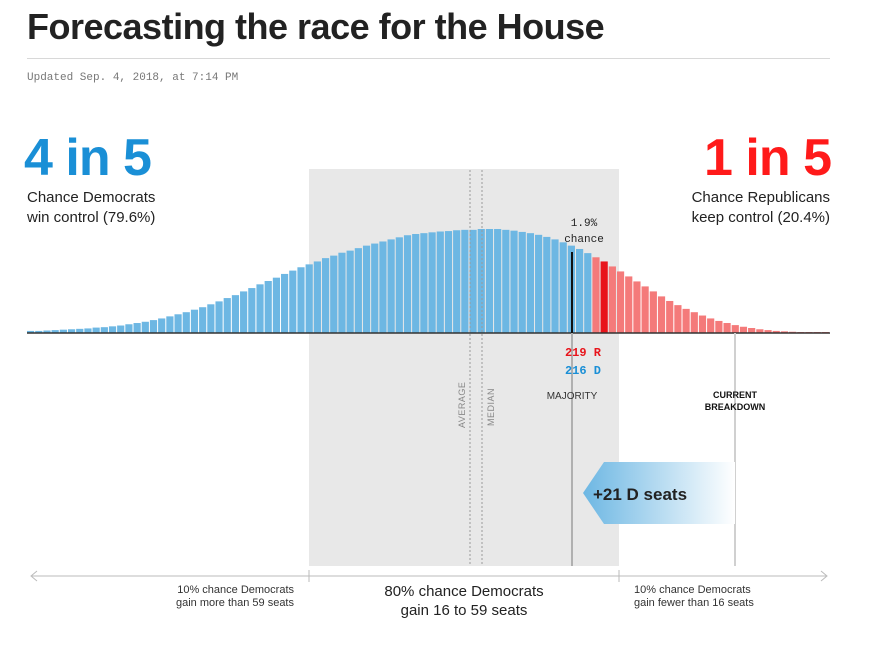 The width and height of the screenshot is (883, 646). I want to click on dem-odds-caption: Chance Democrats win control (79.6%), so click(137, 208).